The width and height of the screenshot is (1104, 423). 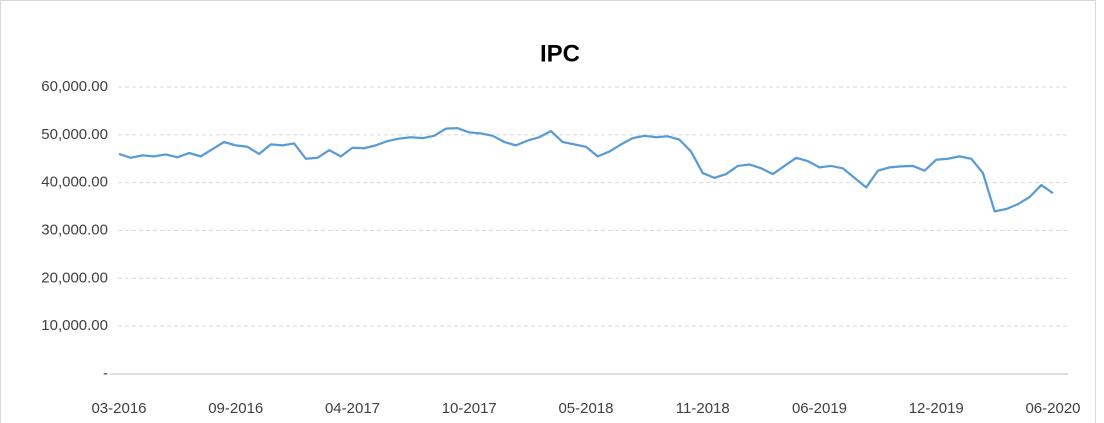 I want to click on x-tick-label: 09-2016, so click(x=235, y=408).